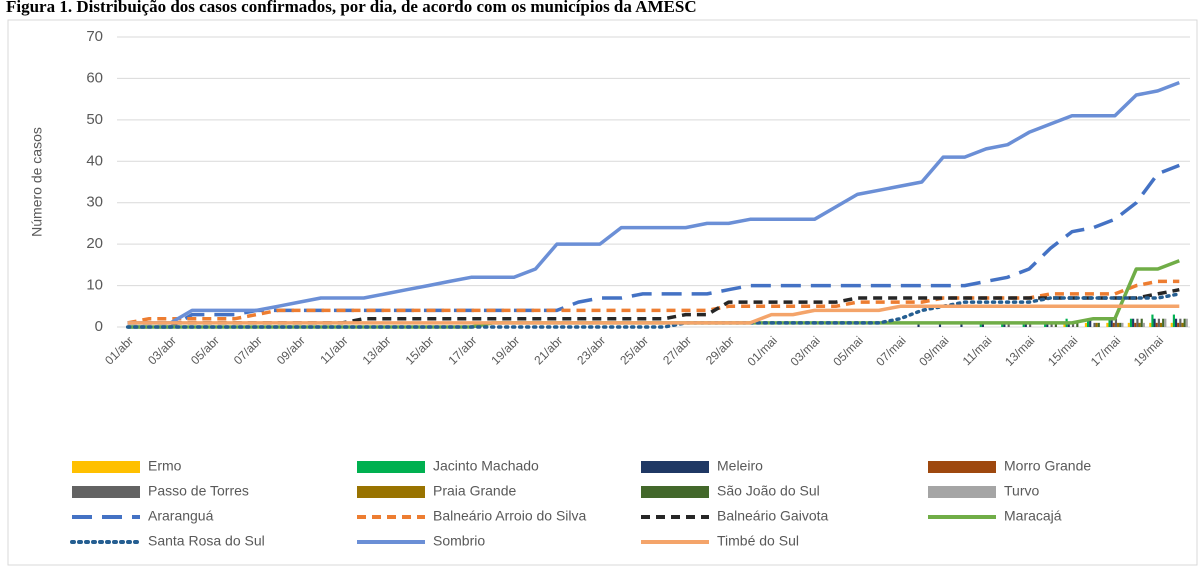 This screenshot has width=1203, height=567. Describe the element at coordinates (773, 516) in the screenshot. I see `legend-label: Balneário Gaivota` at that location.